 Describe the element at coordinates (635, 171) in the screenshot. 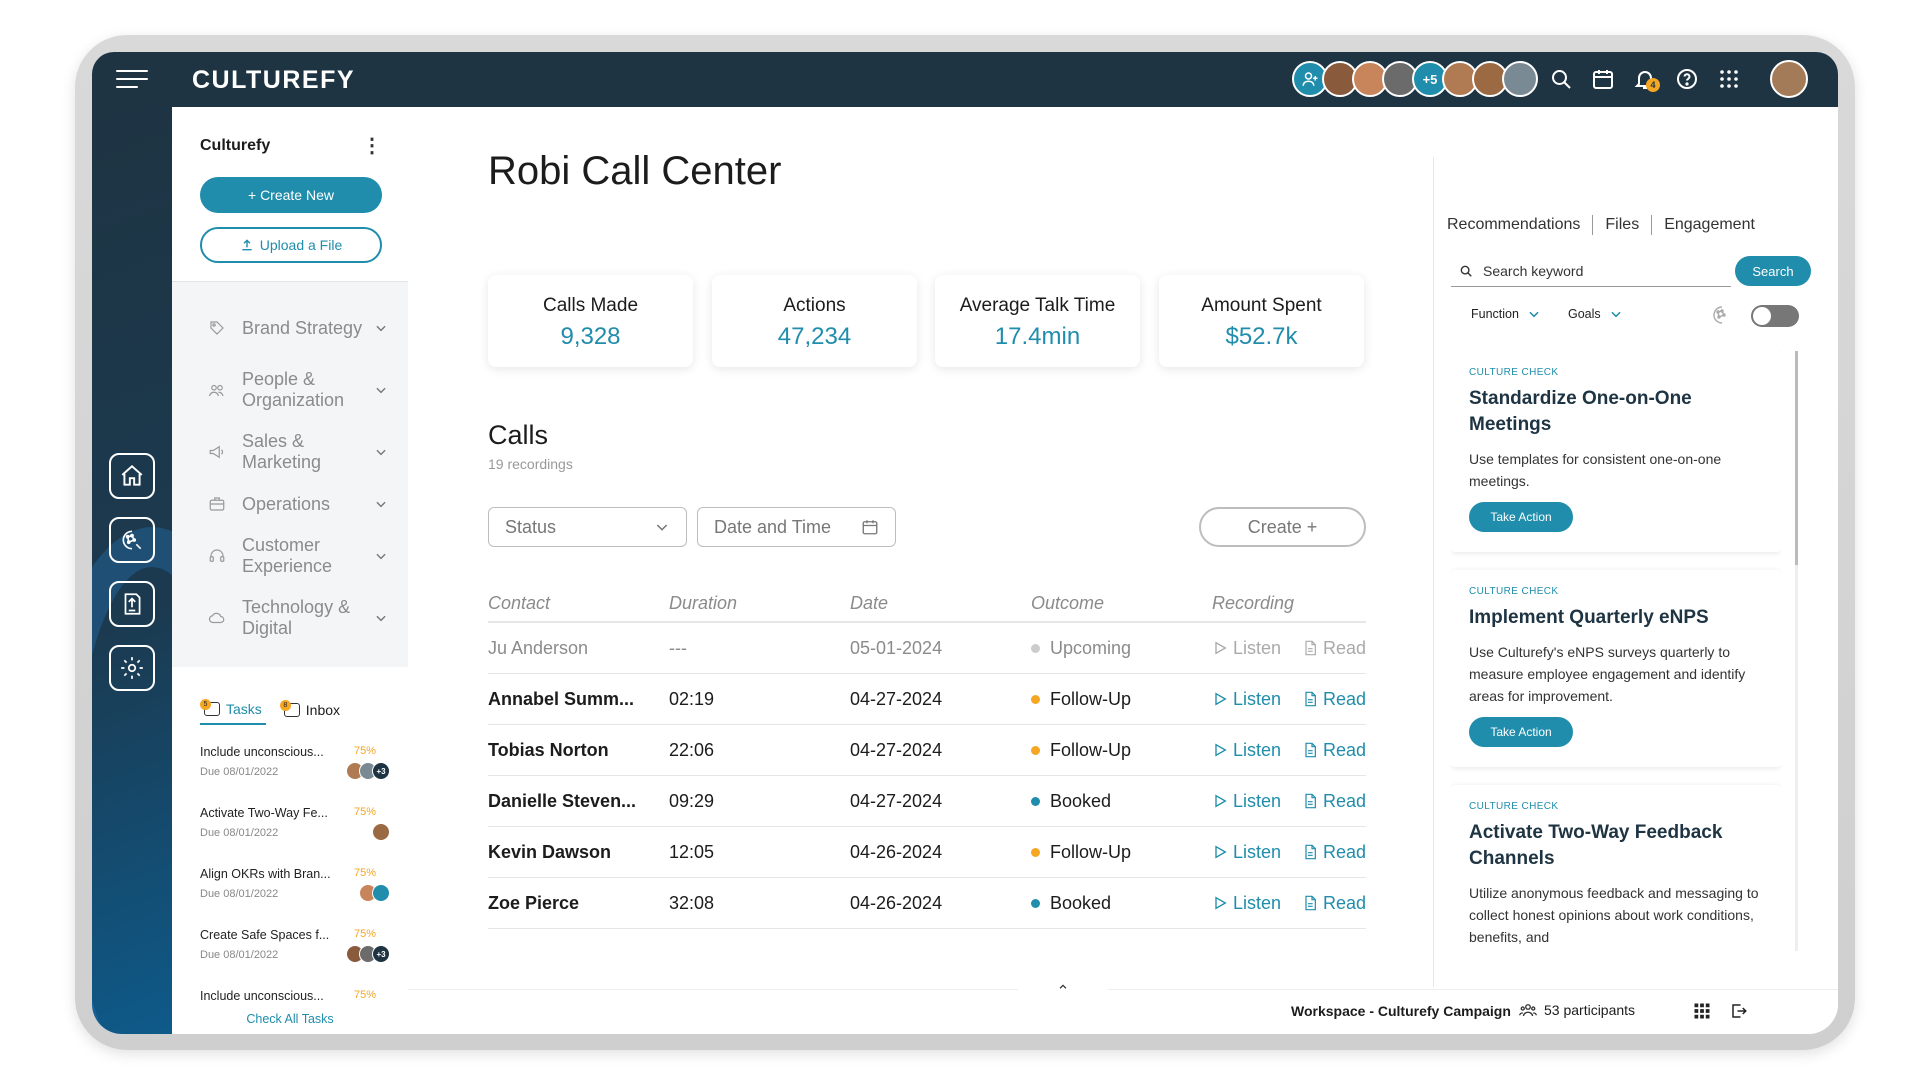

I see `page-title: Robi Call Center` at that location.